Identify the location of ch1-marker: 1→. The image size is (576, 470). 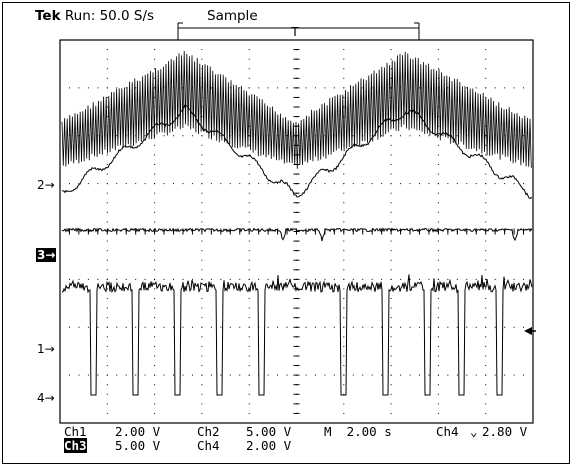
(46, 349).